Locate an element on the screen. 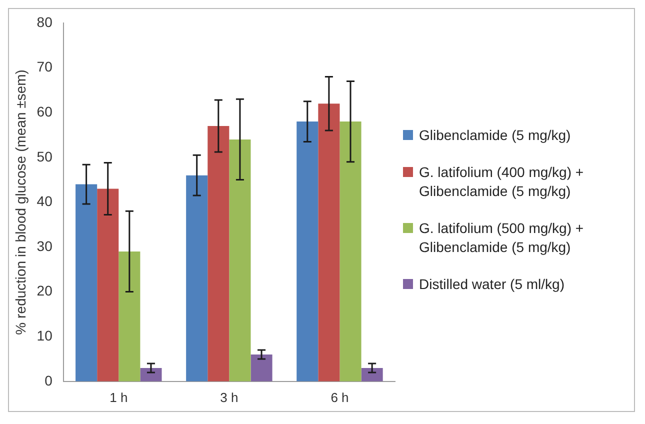  x-tick-label: 1 h is located at coordinates (119, 397).